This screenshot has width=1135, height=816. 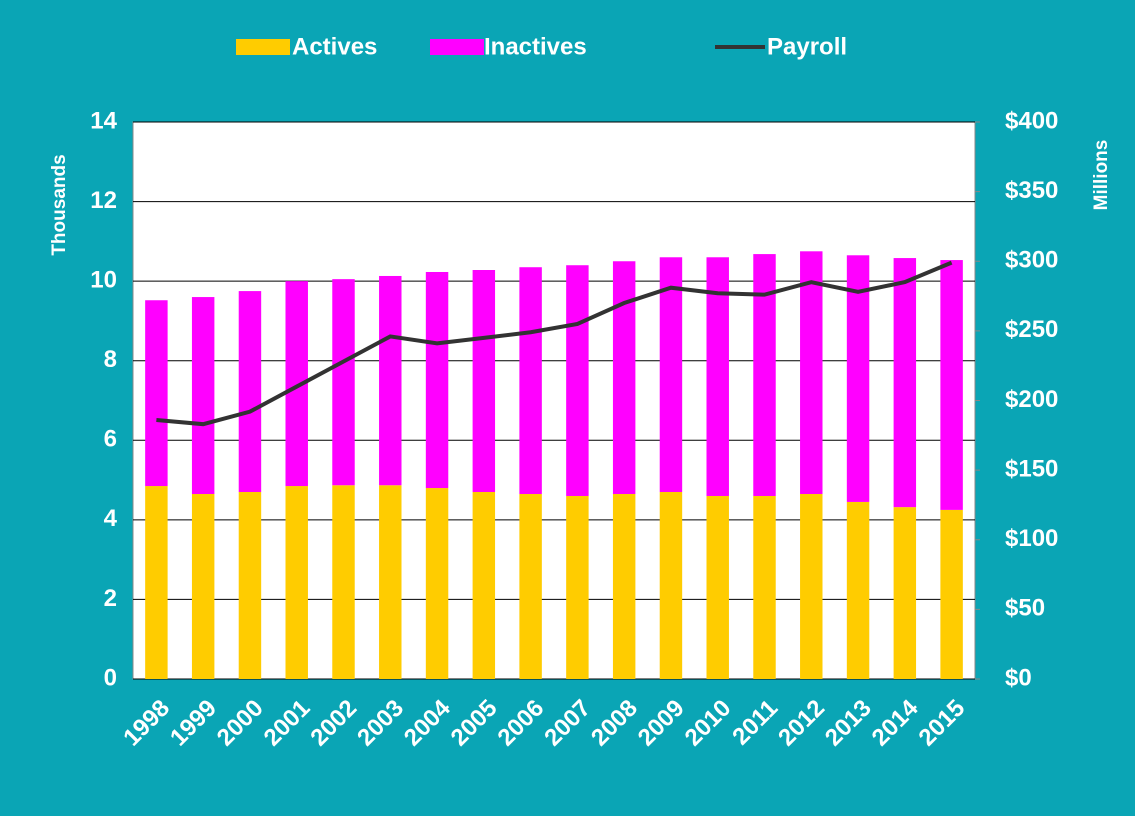 I want to click on y-tick-label: 2, so click(x=110, y=598).